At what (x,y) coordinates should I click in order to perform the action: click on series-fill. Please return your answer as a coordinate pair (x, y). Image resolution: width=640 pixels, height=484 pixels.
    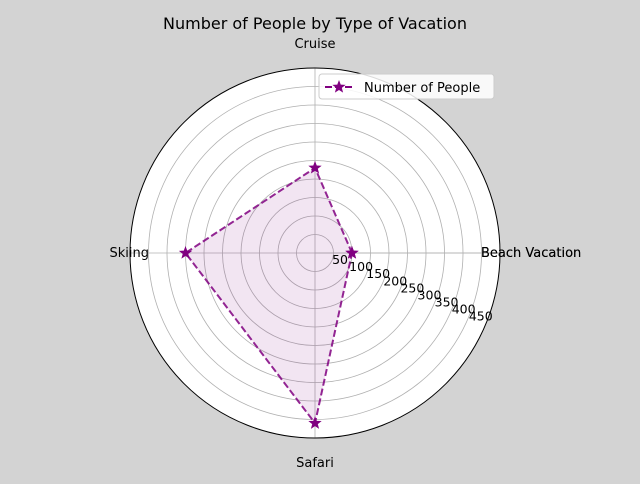
    Looking at the image, I should click on (268, 295).